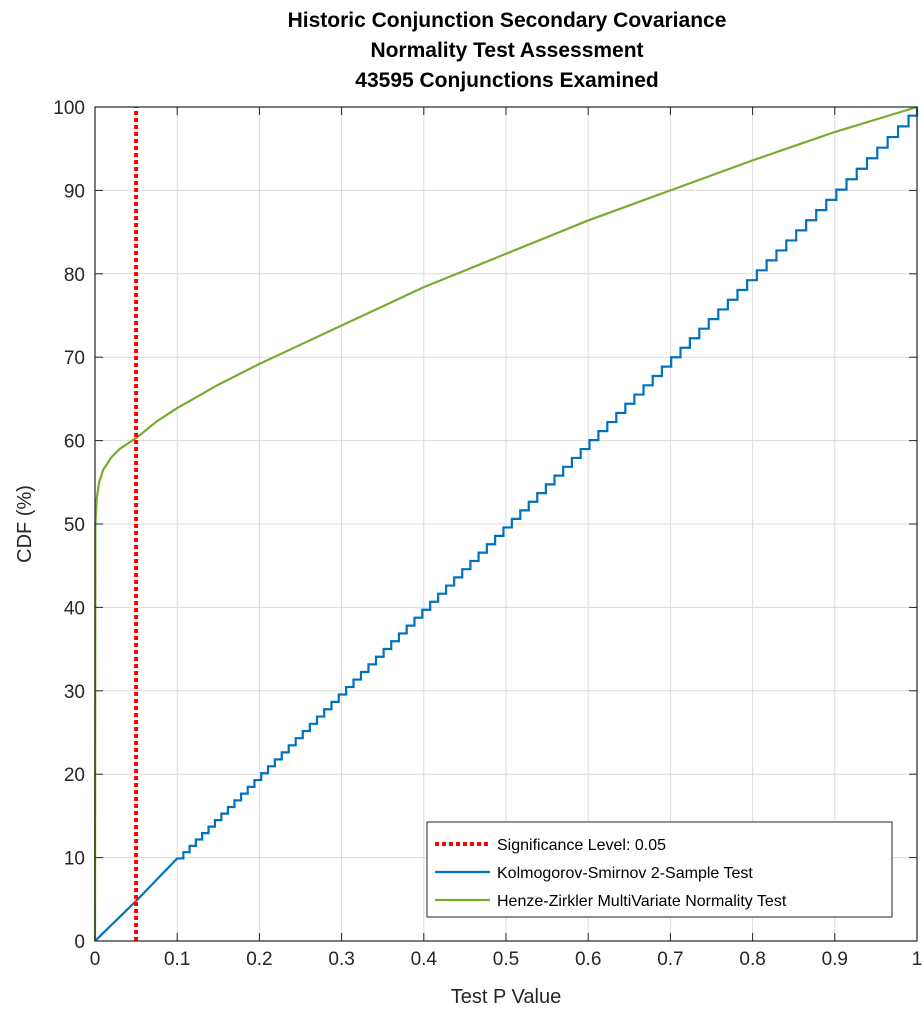 The width and height of the screenshot is (922, 1018). What do you see at coordinates (74, 275) in the screenshot?
I see `y-tick-label: 80` at bounding box center [74, 275].